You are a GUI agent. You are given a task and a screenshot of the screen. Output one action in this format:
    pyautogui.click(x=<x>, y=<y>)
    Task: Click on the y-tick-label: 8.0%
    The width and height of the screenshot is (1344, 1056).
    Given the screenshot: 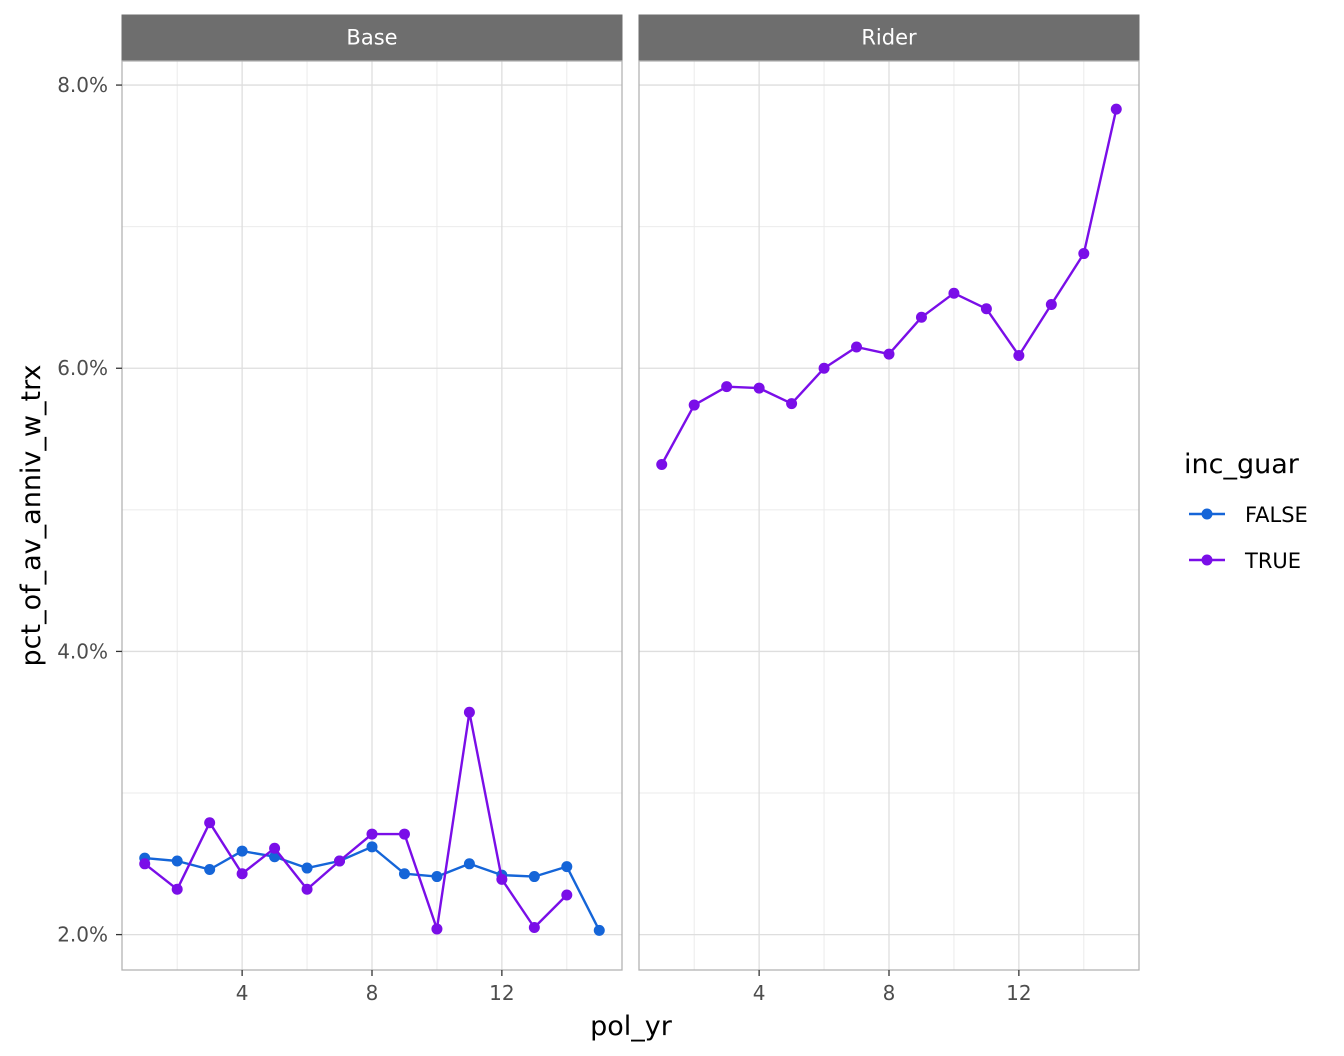 What is the action you would take?
    pyautogui.click(x=82, y=85)
    